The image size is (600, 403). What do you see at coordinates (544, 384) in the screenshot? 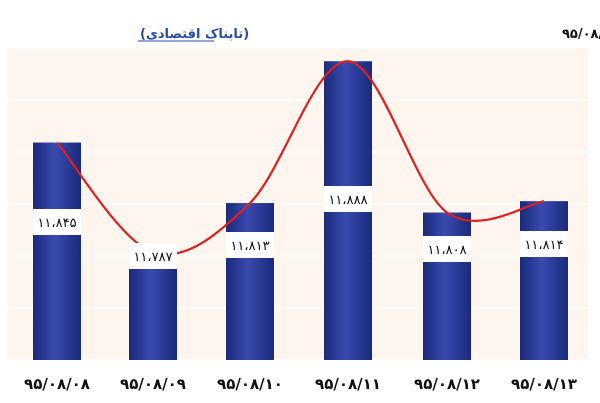
I see `category-label: ۹۵/۰۸/۱۳` at bounding box center [544, 384].